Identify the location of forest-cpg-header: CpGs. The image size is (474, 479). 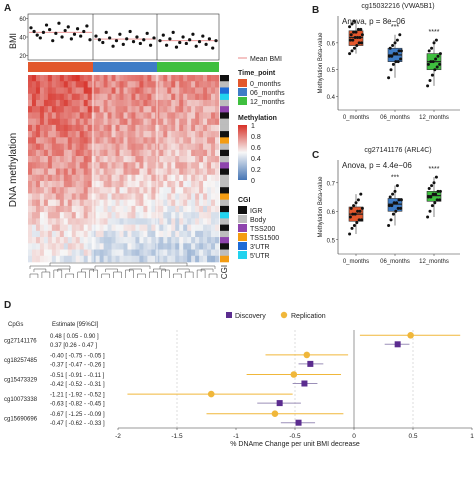
(15, 325).